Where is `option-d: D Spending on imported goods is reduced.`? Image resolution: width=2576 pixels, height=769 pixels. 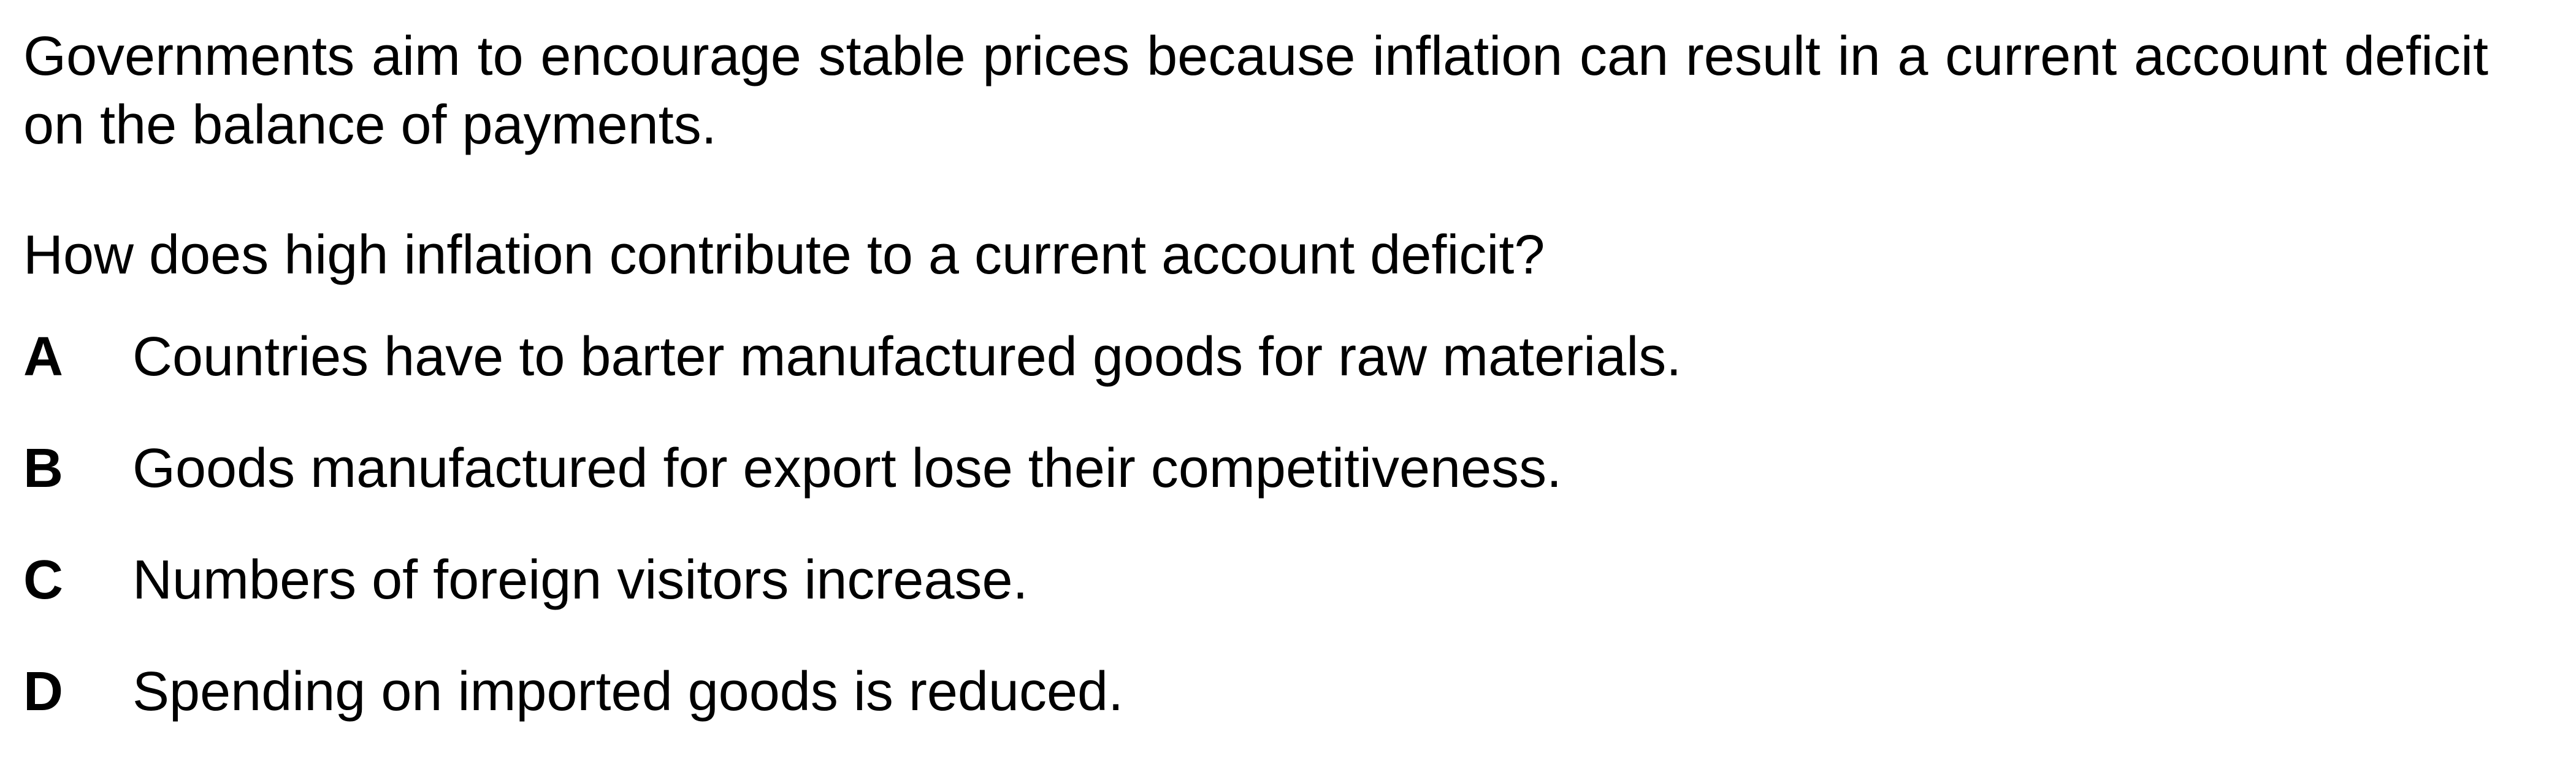 option-d: D Spending on imported goods is reduced. is located at coordinates (1255, 691).